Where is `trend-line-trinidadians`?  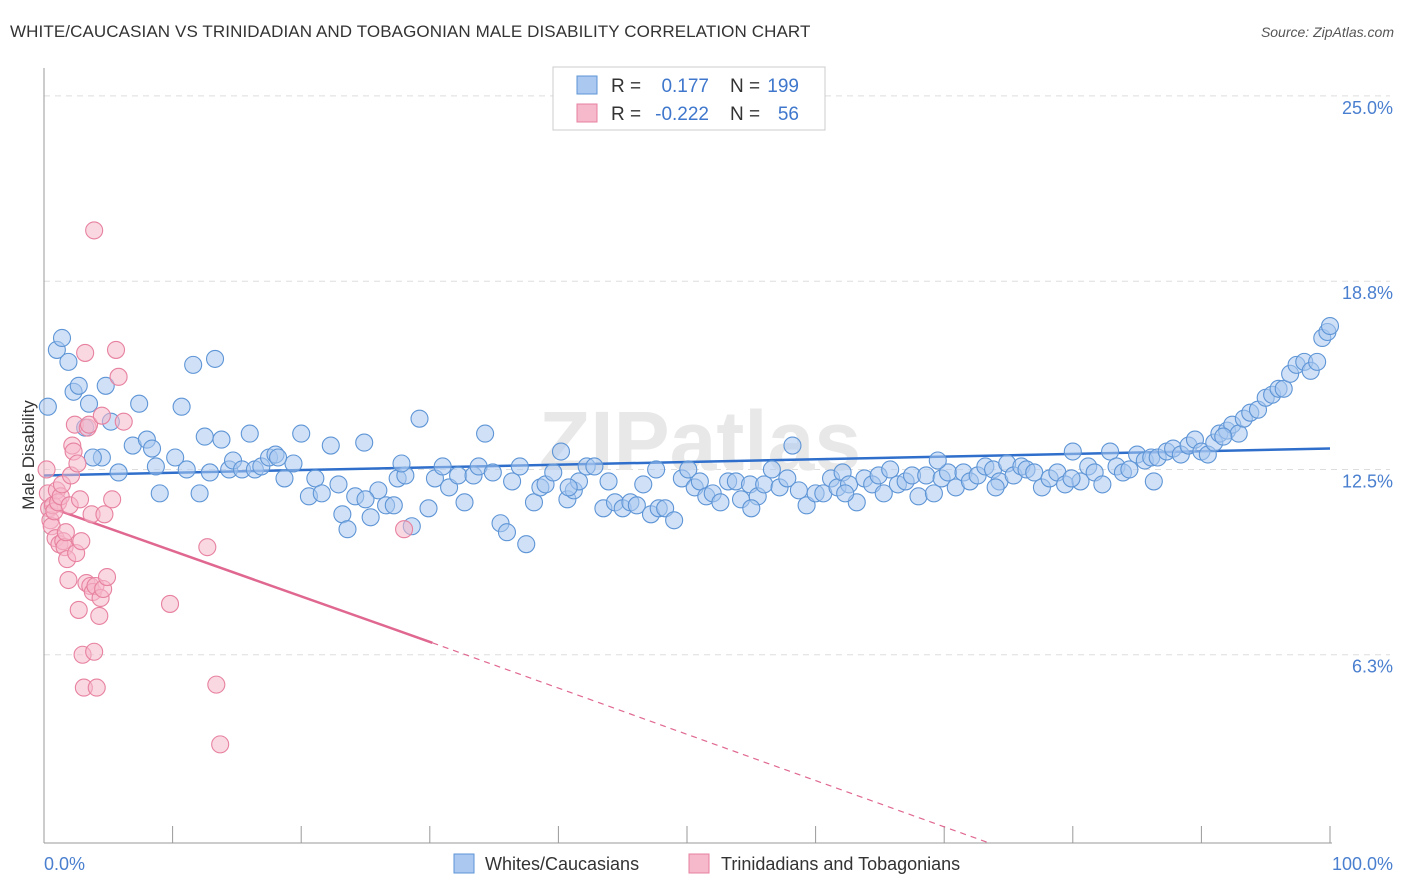
trend-line-trinidadians is located at coordinates (238, 574).